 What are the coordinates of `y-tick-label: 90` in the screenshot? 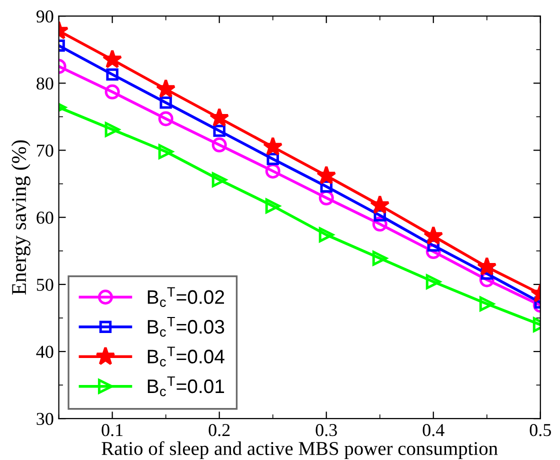 It's located at (45, 16).